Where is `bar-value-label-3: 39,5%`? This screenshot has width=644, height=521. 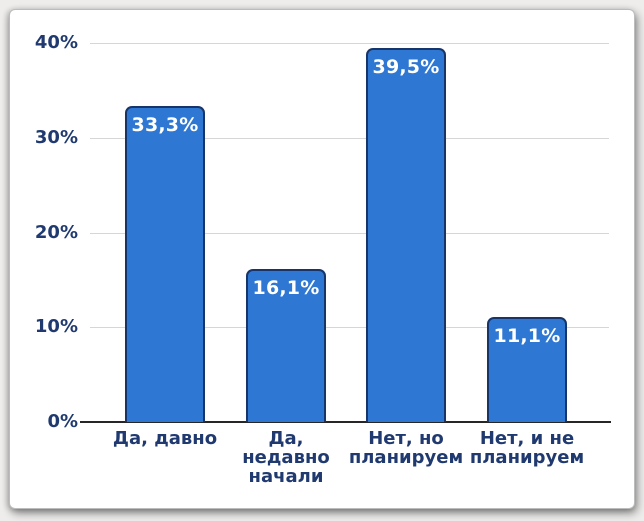 bar-value-label-3: 39,5% is located at coordinates (406, 67).